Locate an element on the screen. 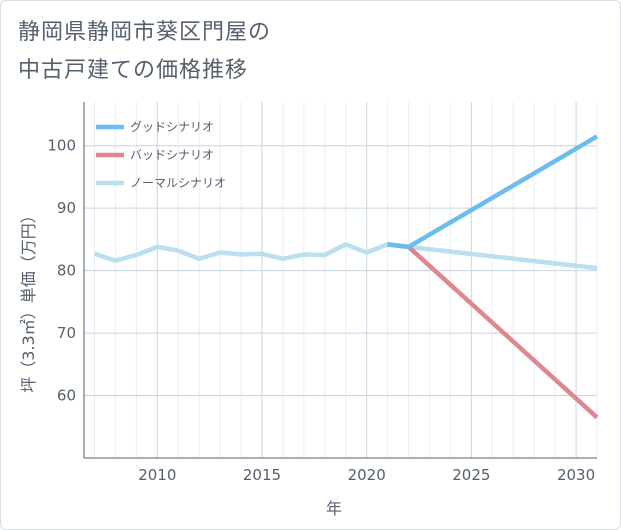  x-tick-label: 2020 is located at coordinates (367, 475).